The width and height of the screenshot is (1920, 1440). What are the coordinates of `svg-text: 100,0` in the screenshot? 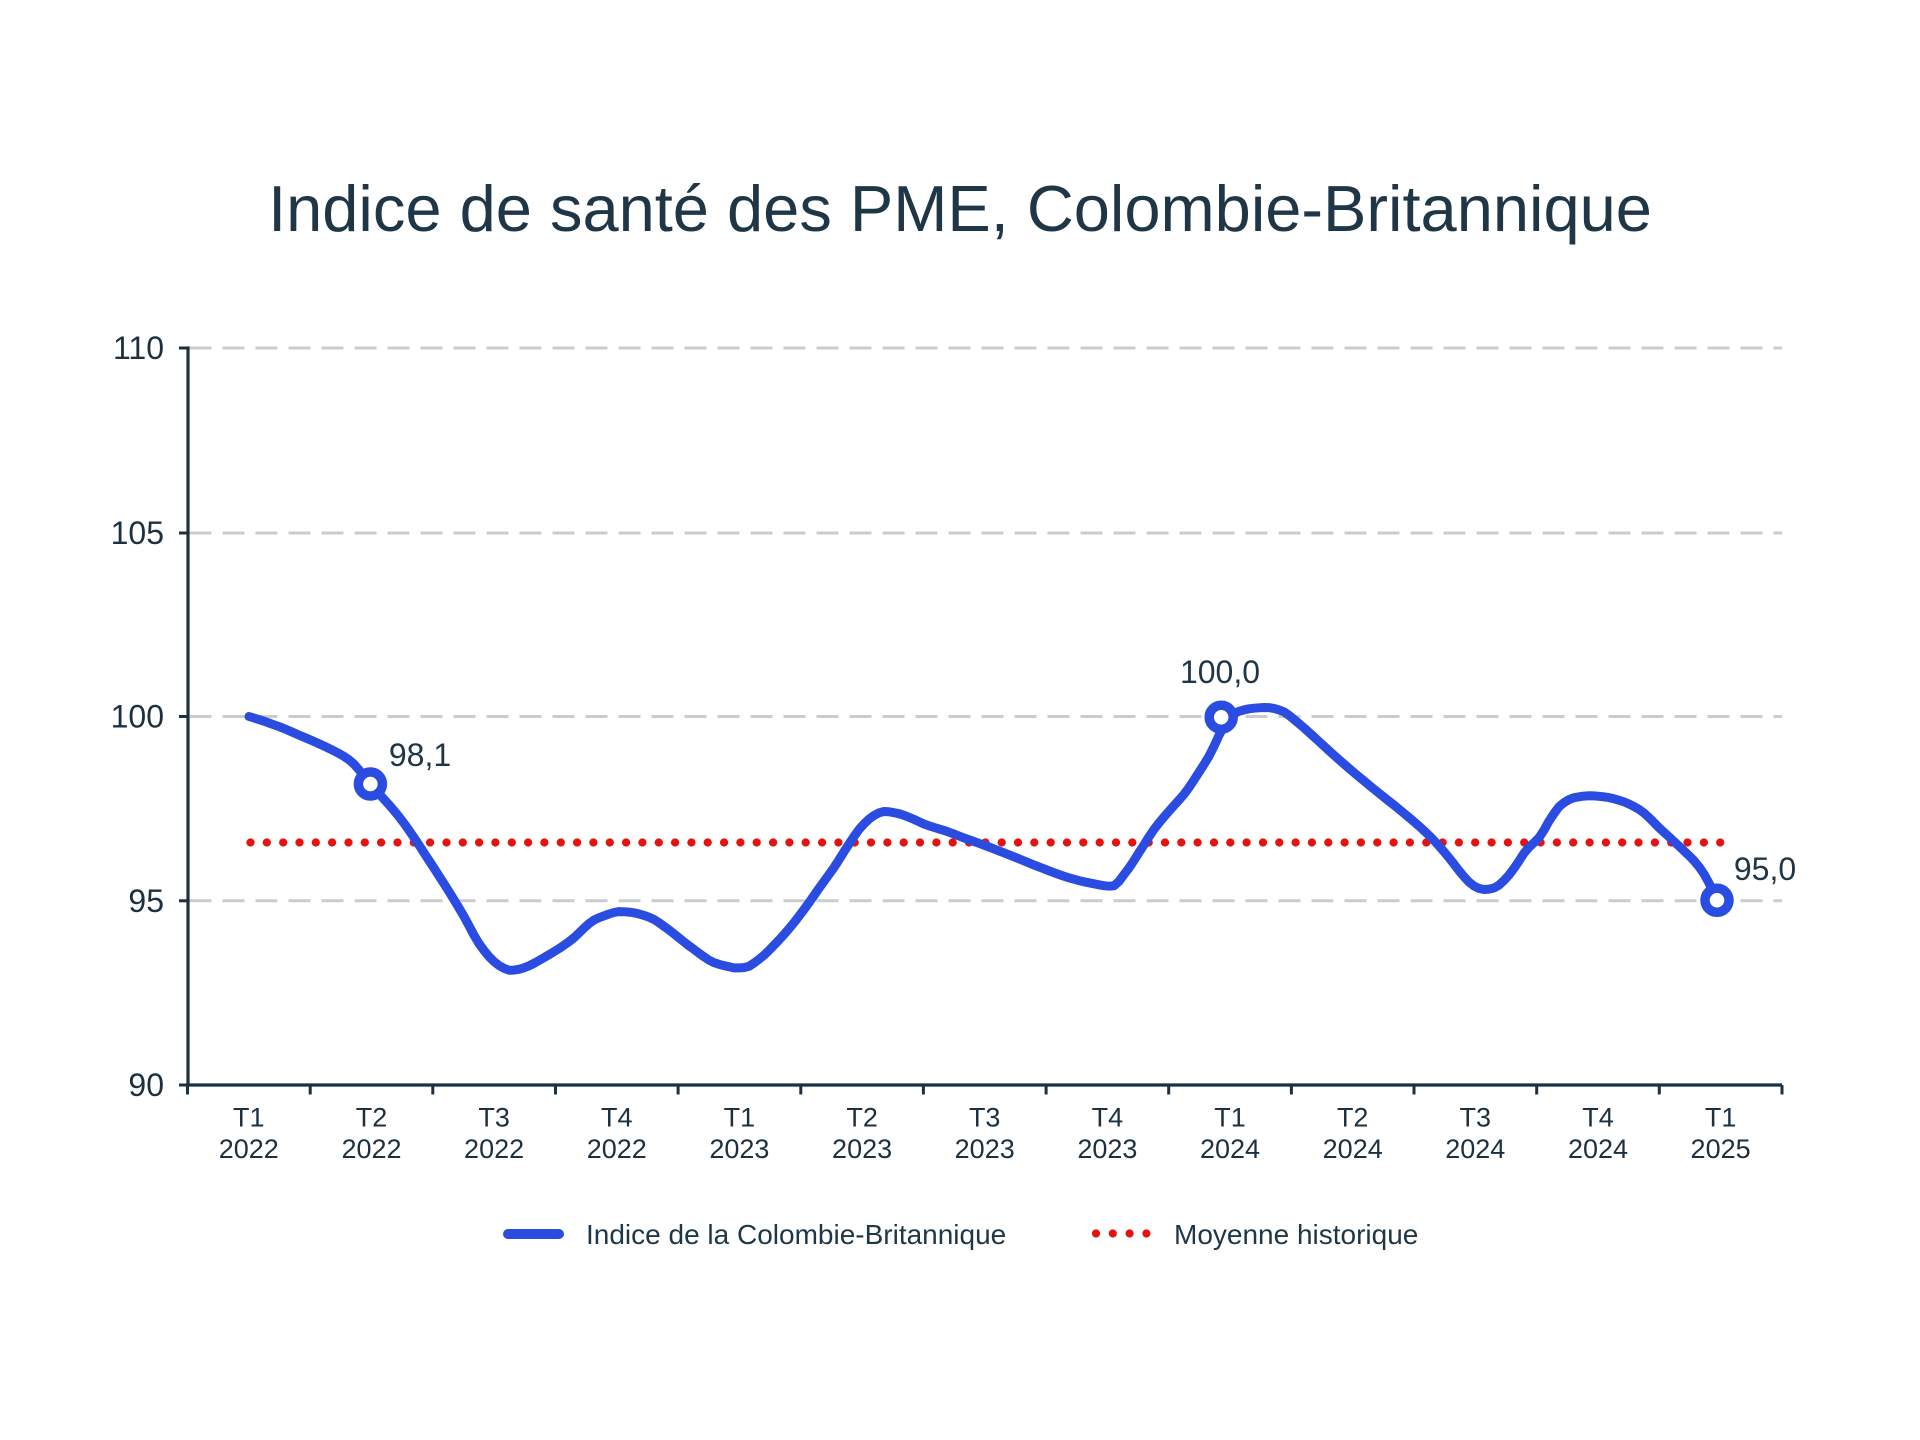 It's located at (1220, 672).